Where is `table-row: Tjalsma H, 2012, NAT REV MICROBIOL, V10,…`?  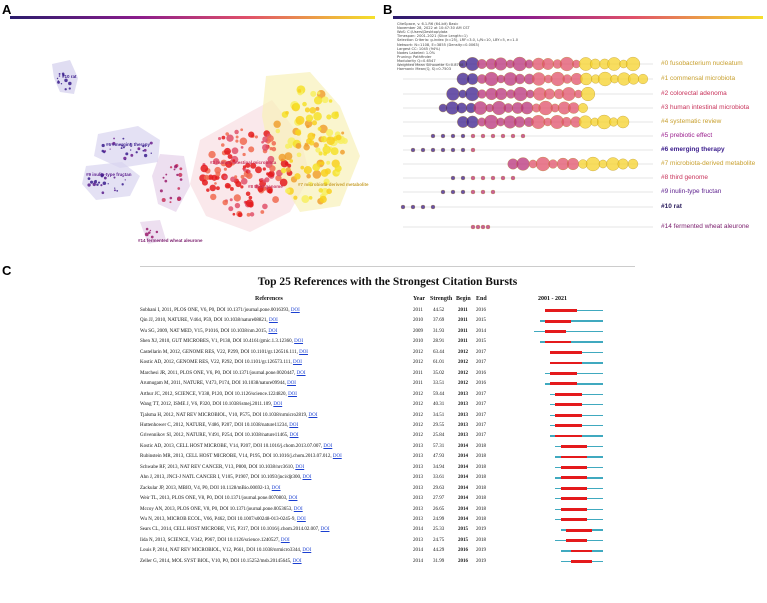
table-row: Tjalsma H, 2012, NAT REV MICROBIOL, V10,… is located at coordinates (387, 416).